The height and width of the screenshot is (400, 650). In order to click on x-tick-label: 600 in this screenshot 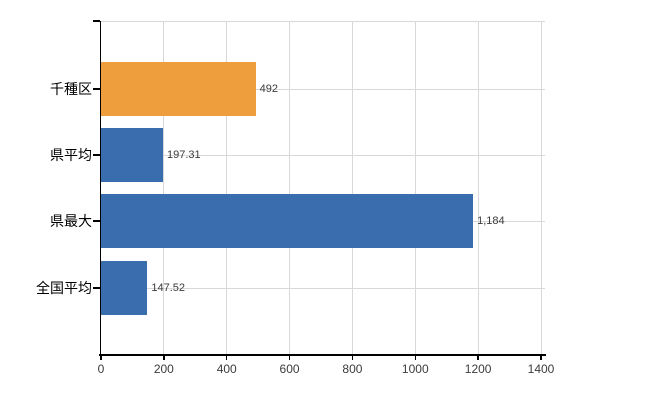, I will do `click(289, 369)`.